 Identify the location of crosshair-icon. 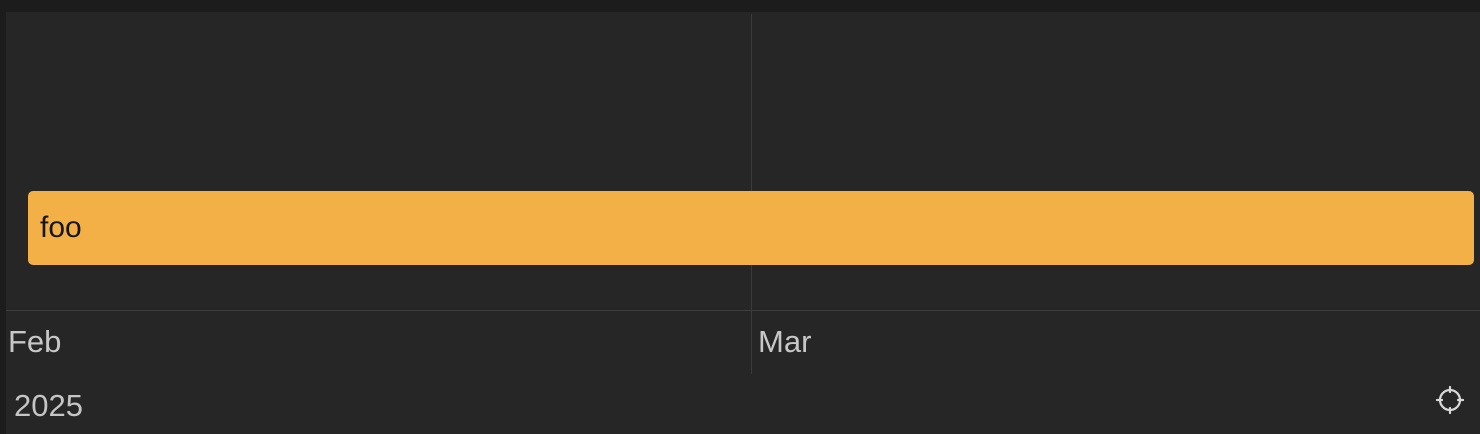
(1450, 400).